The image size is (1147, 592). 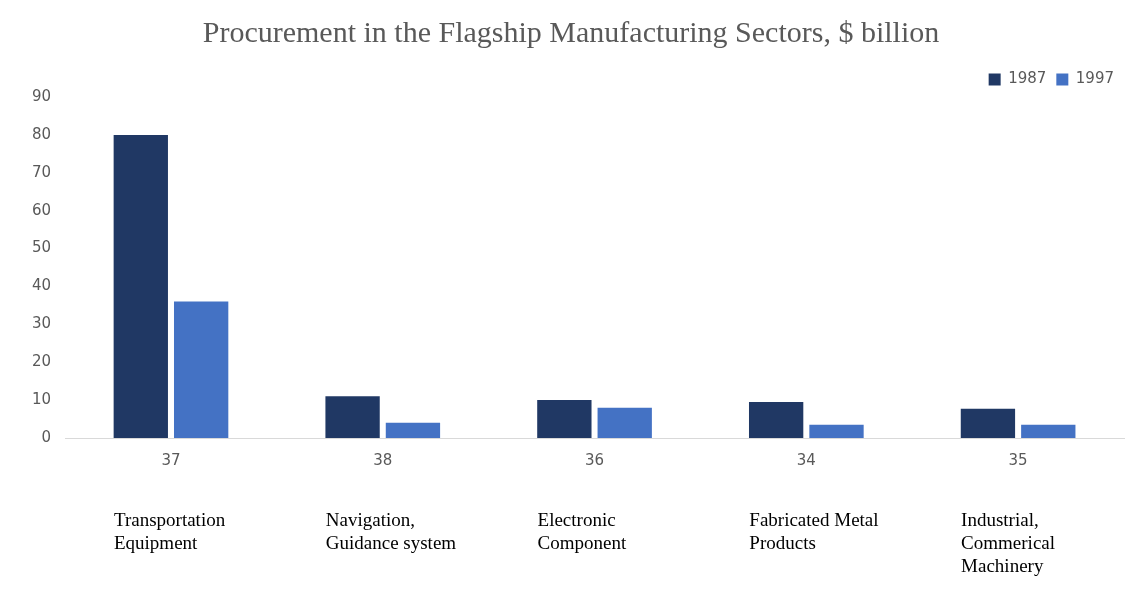 What do you see at coordinates (41, 95) in the screenshot?
I see `y-tick-label: 90` at bounding box center [41, 95].